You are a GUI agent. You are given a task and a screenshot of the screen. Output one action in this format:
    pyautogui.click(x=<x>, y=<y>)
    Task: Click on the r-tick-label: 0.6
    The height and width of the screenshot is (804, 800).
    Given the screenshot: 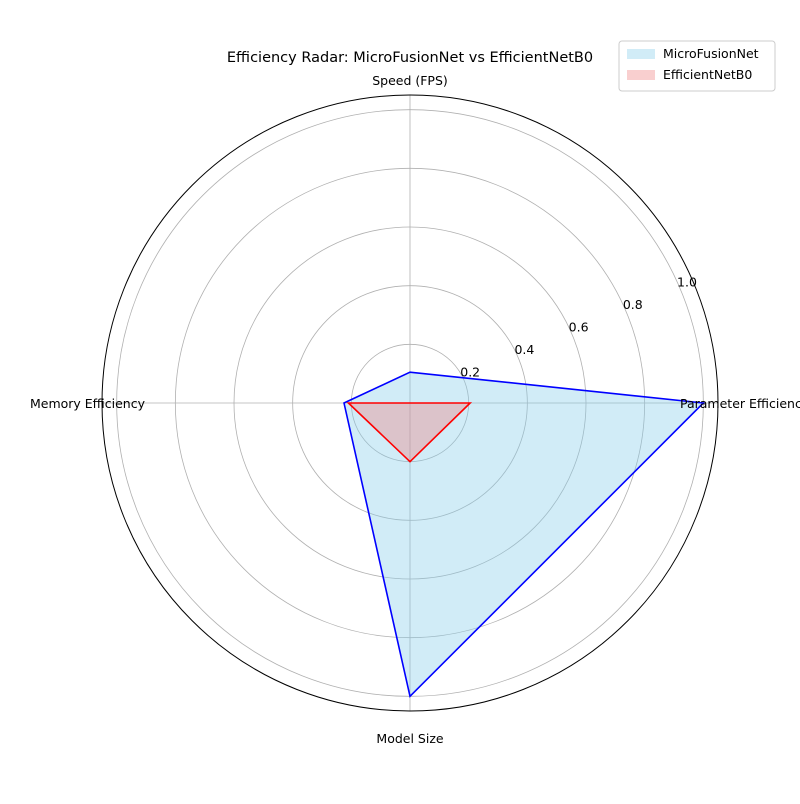 What is the action you would take?
    pyautogui.click(x=579, y=327)
    